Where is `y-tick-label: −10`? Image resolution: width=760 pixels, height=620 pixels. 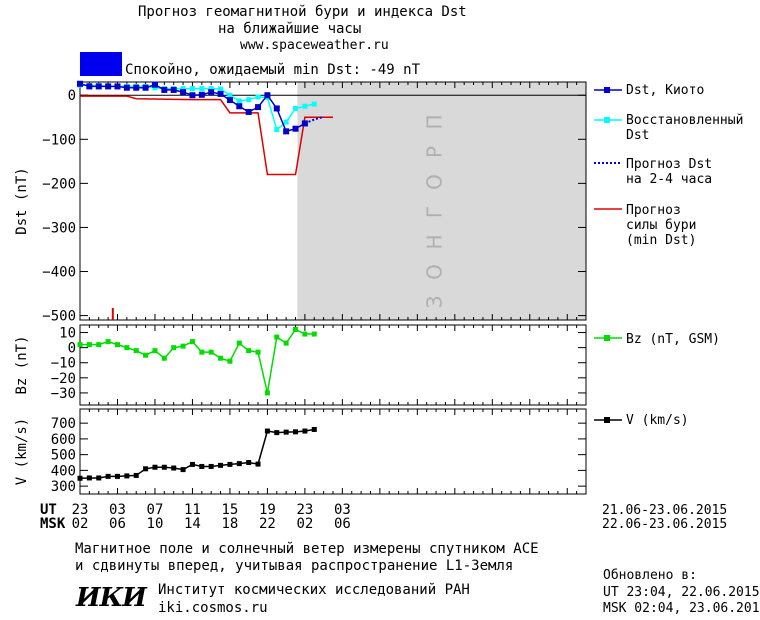
y-tick-label: −10 is located at coordinates (63, 364).